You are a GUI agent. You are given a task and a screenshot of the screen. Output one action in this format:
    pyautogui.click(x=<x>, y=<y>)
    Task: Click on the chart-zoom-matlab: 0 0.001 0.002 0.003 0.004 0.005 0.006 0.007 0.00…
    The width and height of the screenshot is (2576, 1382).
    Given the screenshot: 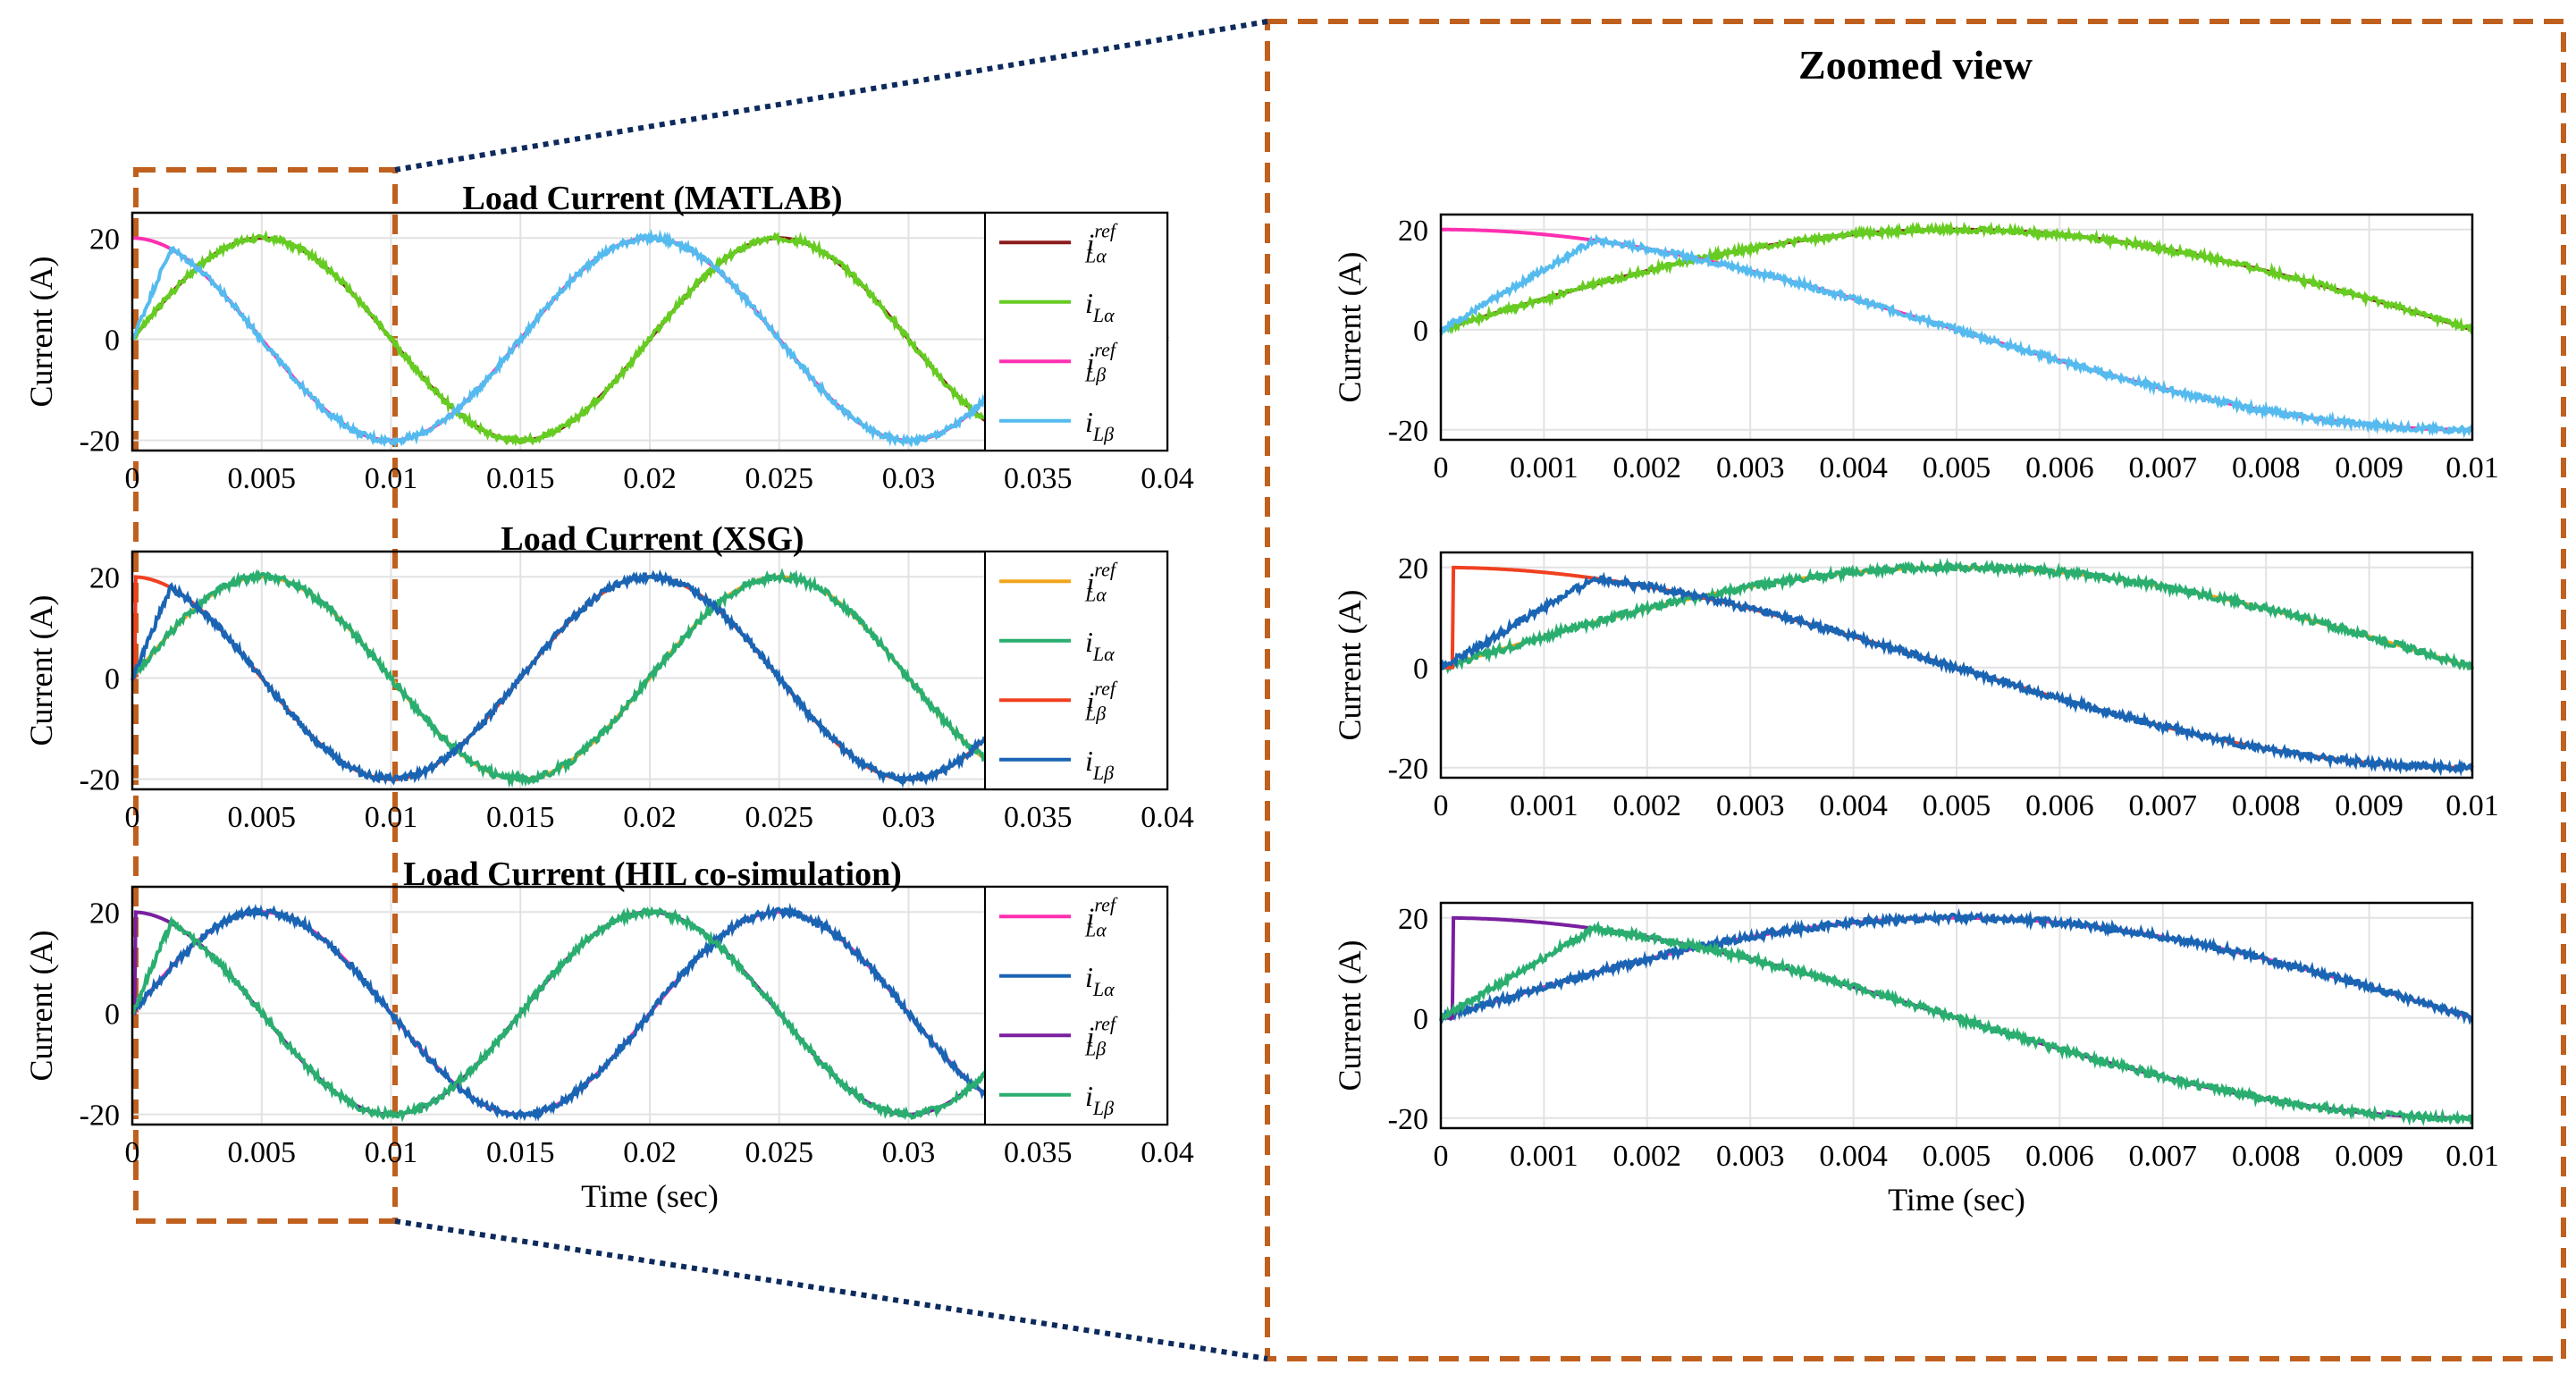 What is the action you would take?
    pyautogui.click(x=1916, y=349)
    